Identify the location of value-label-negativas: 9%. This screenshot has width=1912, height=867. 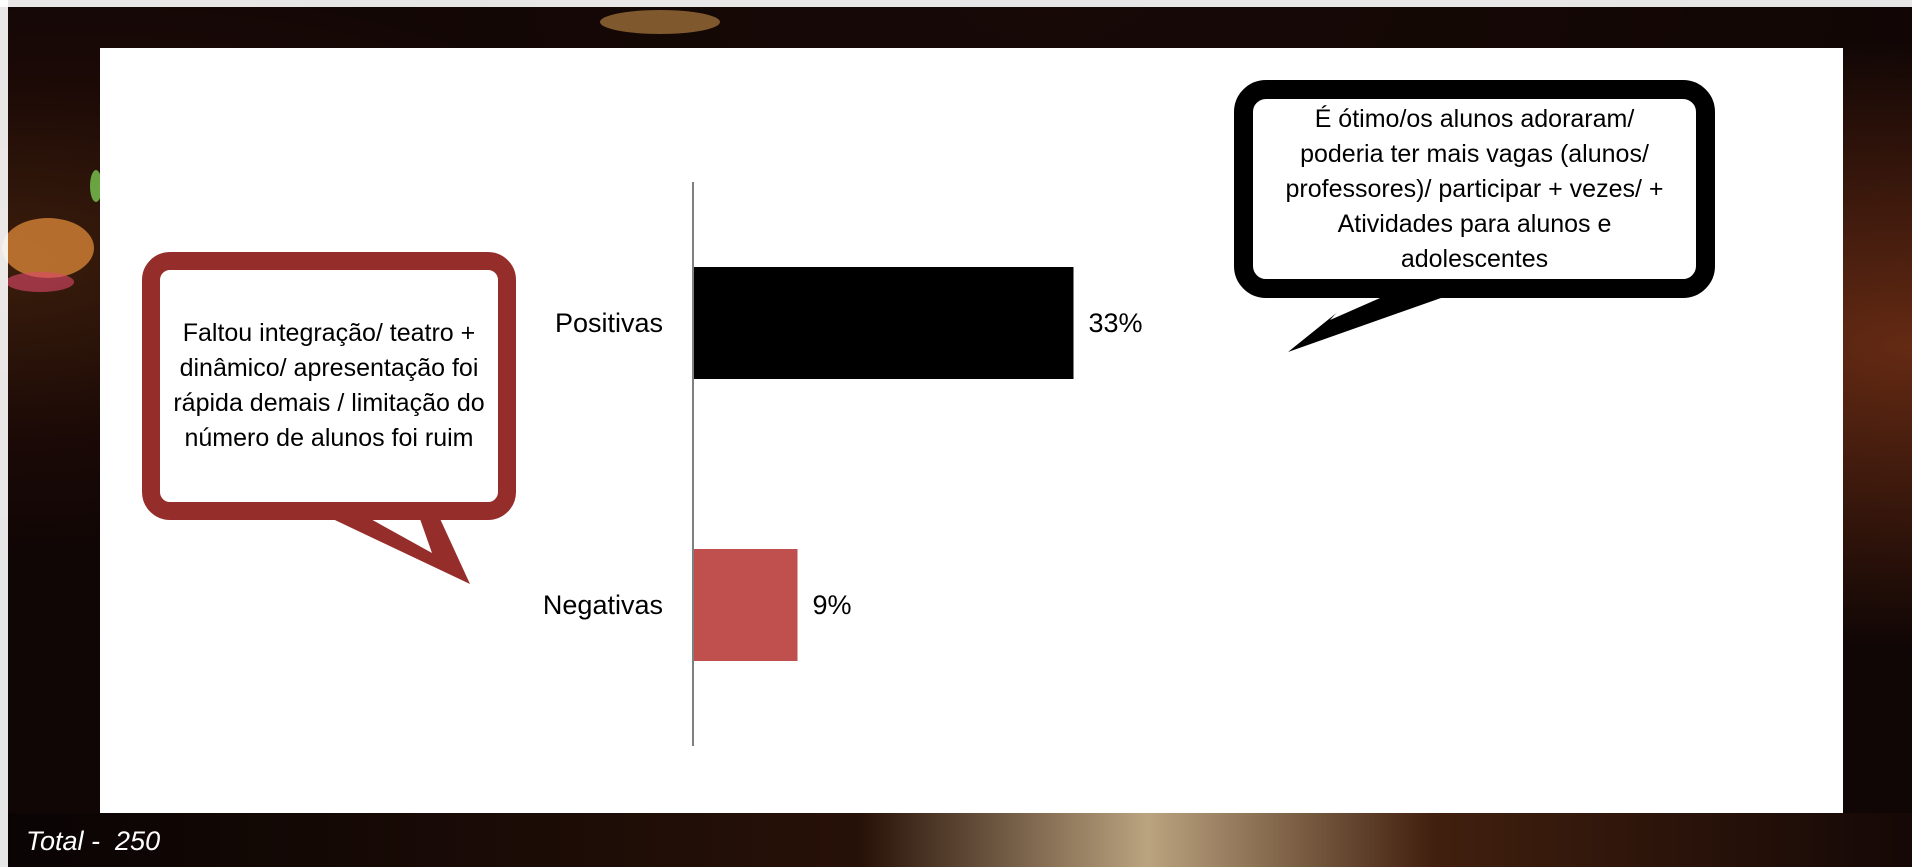
(832, 605).